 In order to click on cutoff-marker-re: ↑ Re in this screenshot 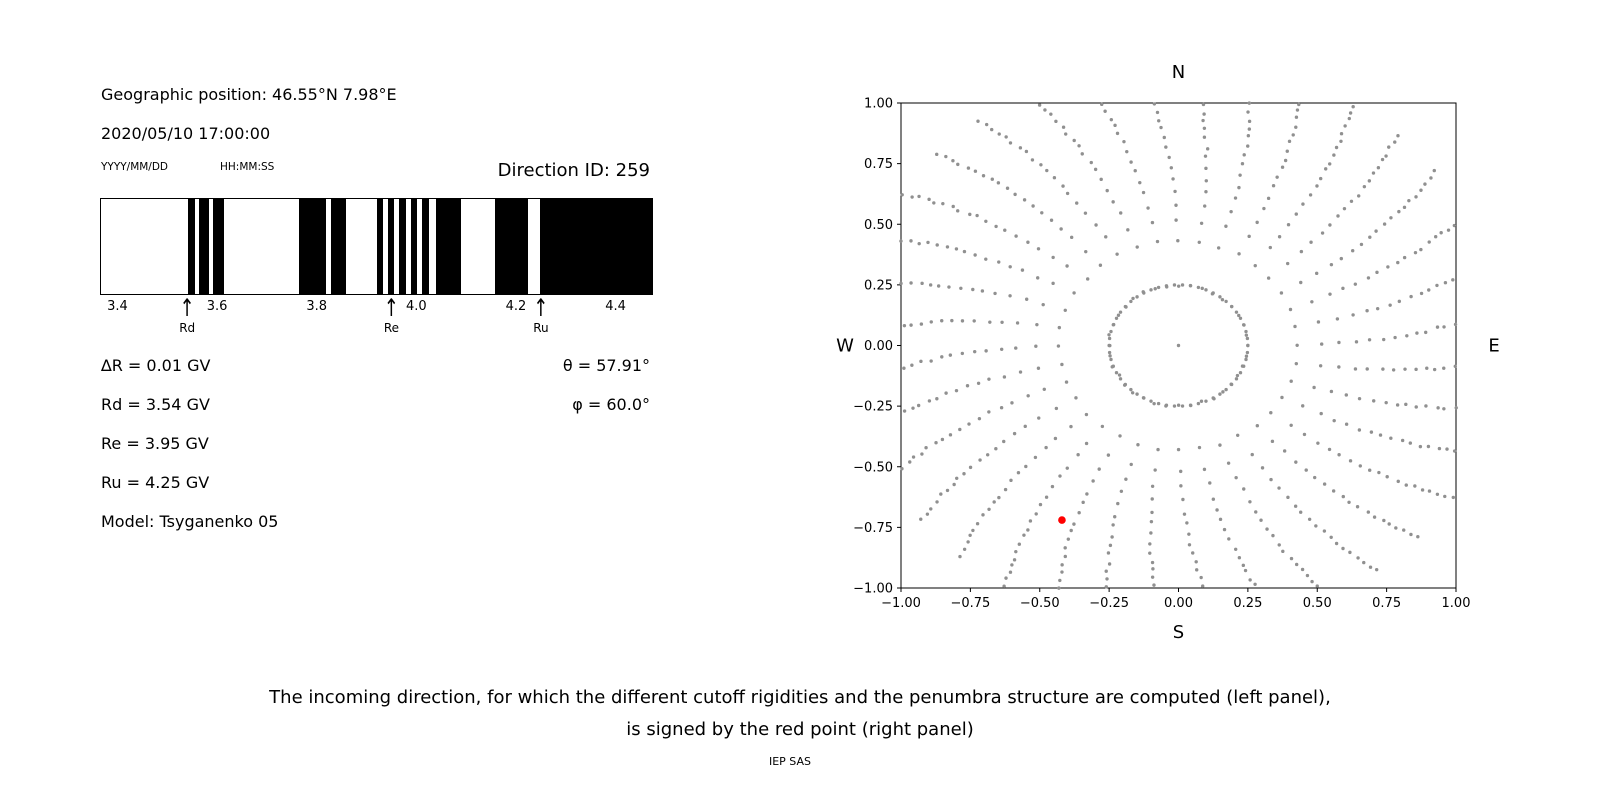, I will do `click(391, 315)`.